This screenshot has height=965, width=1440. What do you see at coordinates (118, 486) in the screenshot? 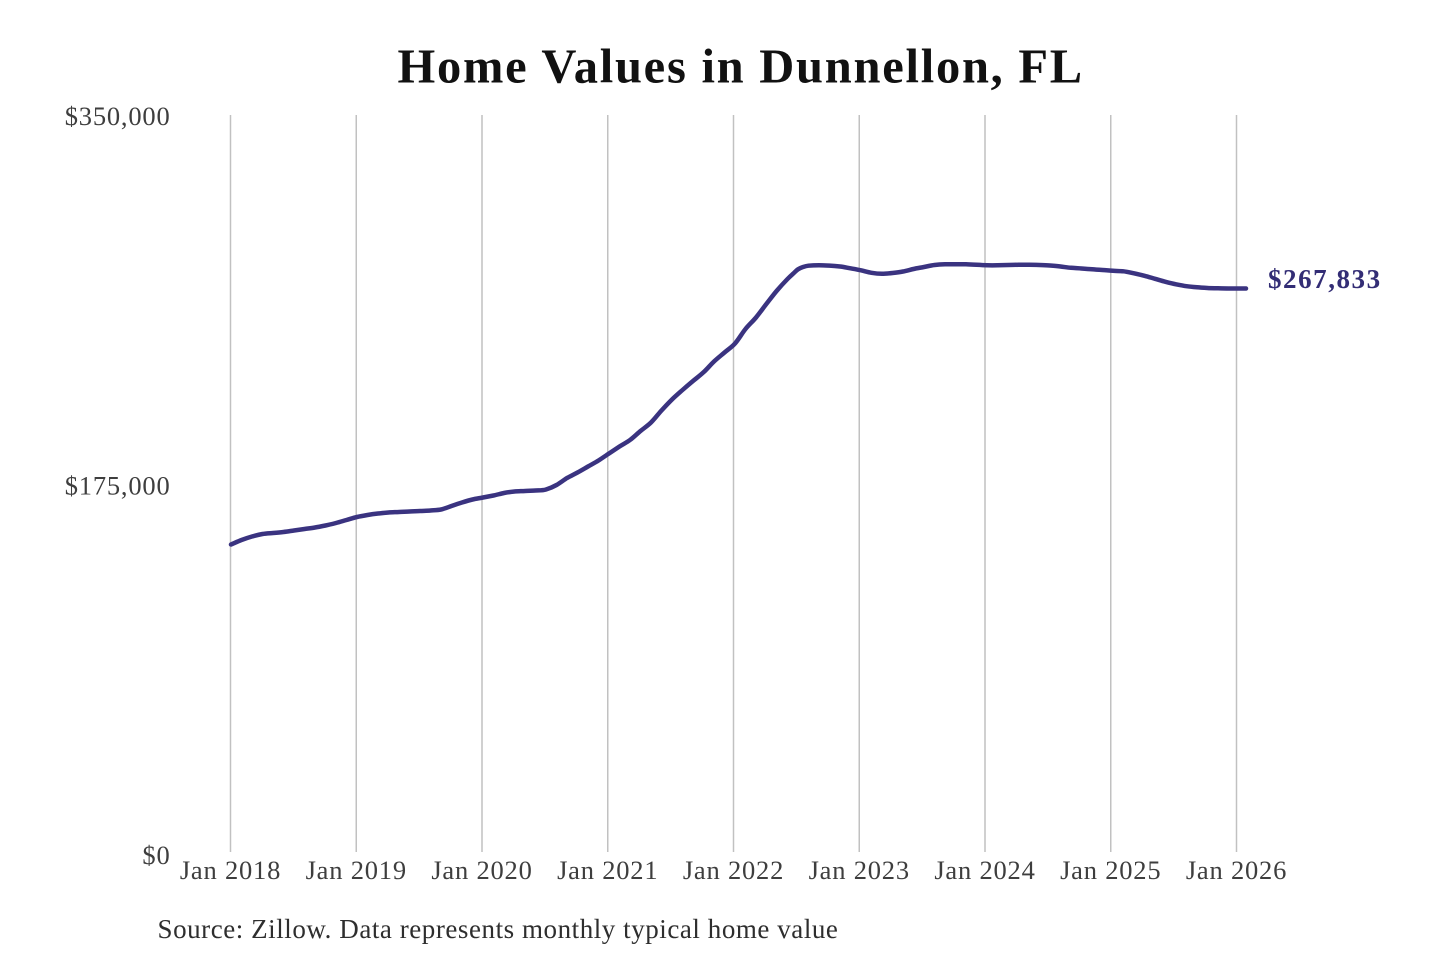
I see `svg-text: $175,000` at bounding box center [118, 486].